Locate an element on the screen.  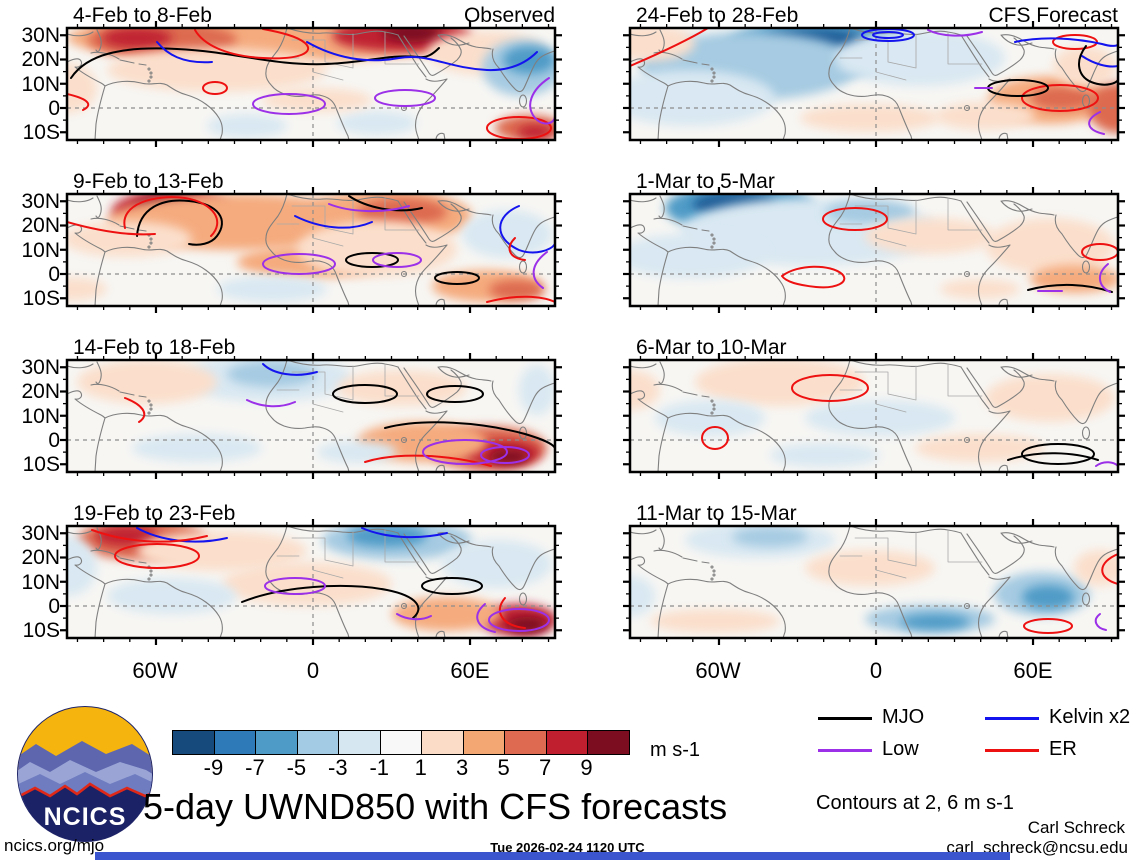
panel-title-R1: 24-Feb to 28-Feb is located at coordinates (717, 15).